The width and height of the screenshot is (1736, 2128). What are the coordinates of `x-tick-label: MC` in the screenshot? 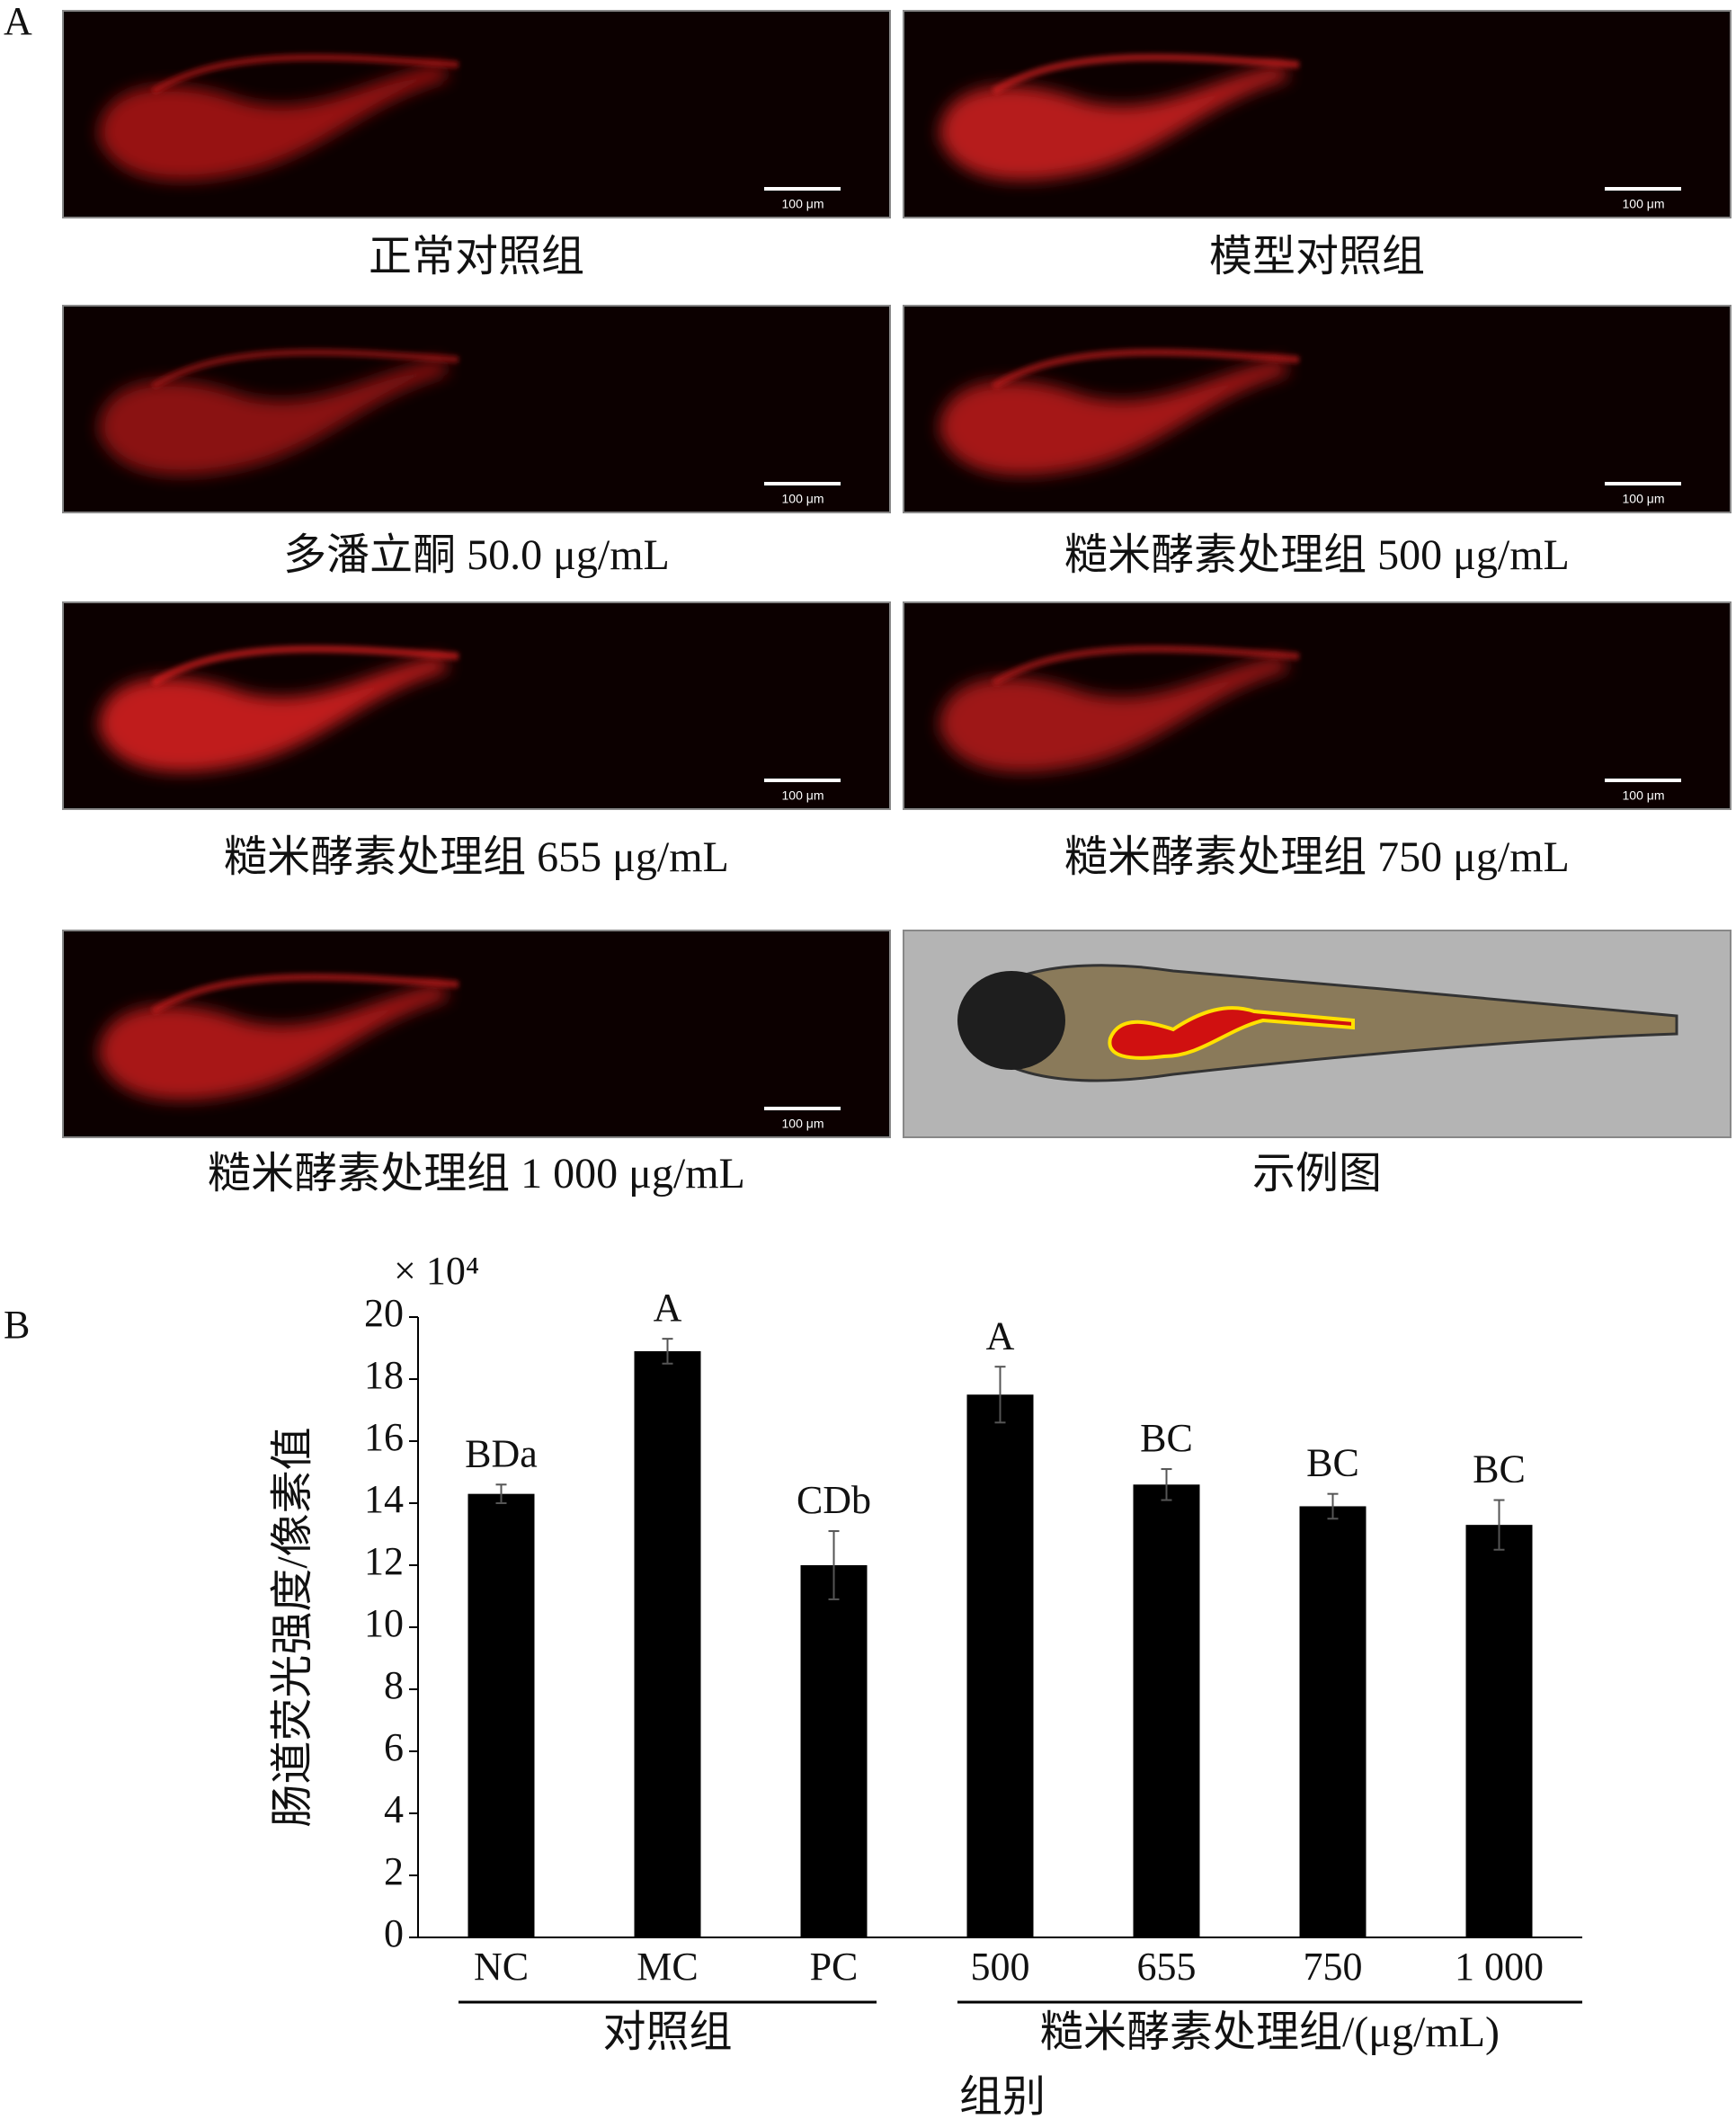 It's located at (667, 1967).